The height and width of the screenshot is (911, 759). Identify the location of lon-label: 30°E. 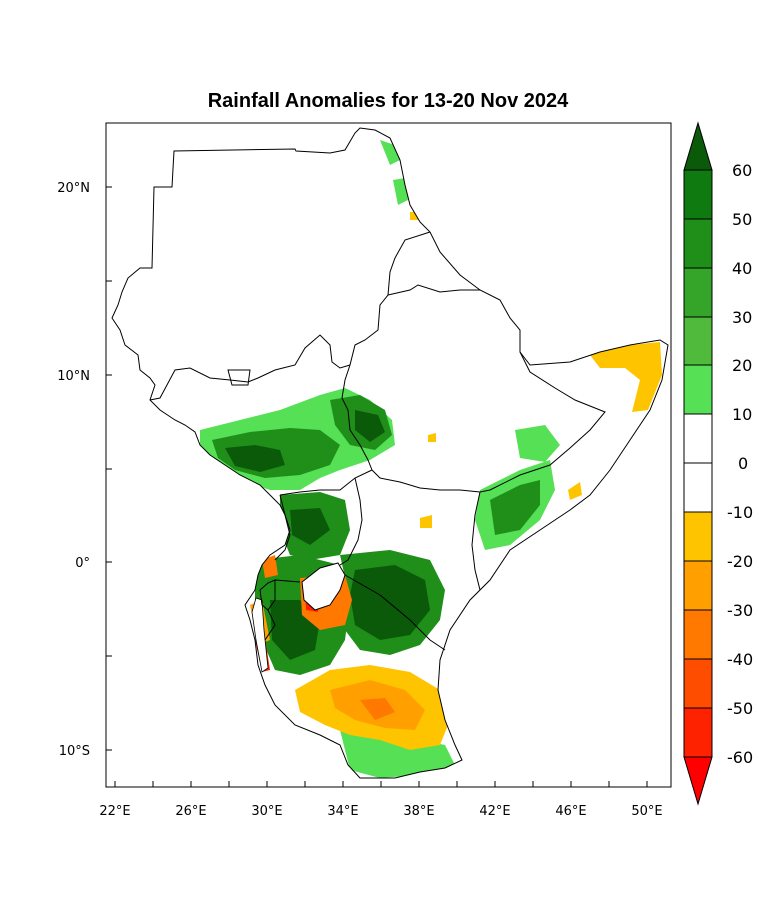
(266, 811).